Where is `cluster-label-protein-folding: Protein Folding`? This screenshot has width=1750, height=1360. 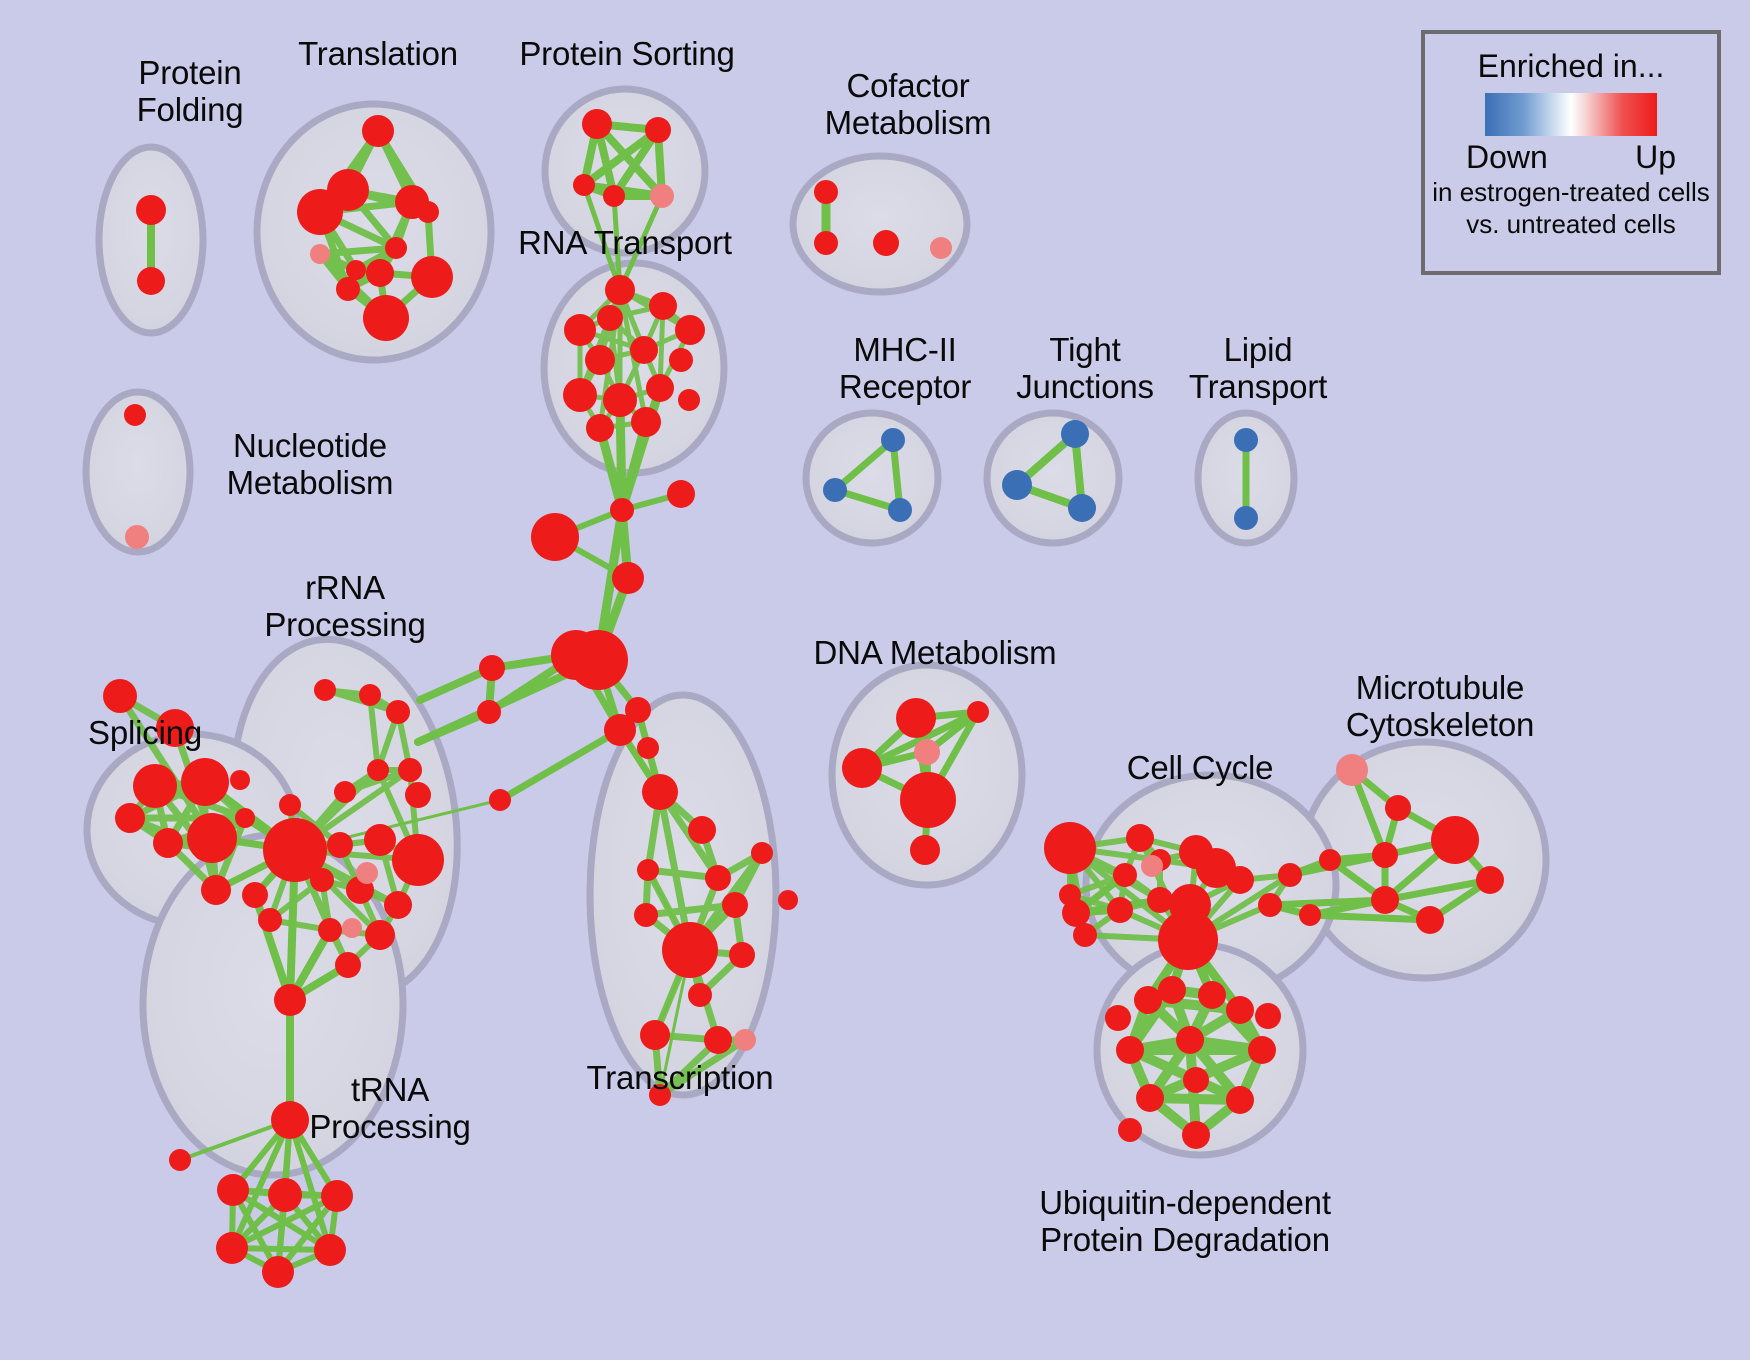 cluster-label-protein-folding: Protein Folding is located at coordinates (190, 91).